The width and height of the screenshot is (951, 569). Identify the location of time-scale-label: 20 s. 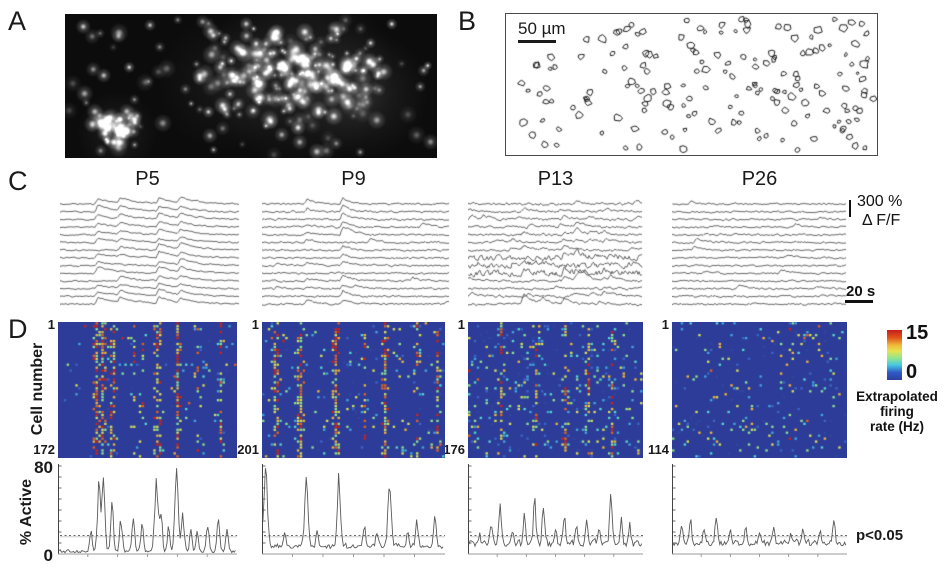
(861, 291).